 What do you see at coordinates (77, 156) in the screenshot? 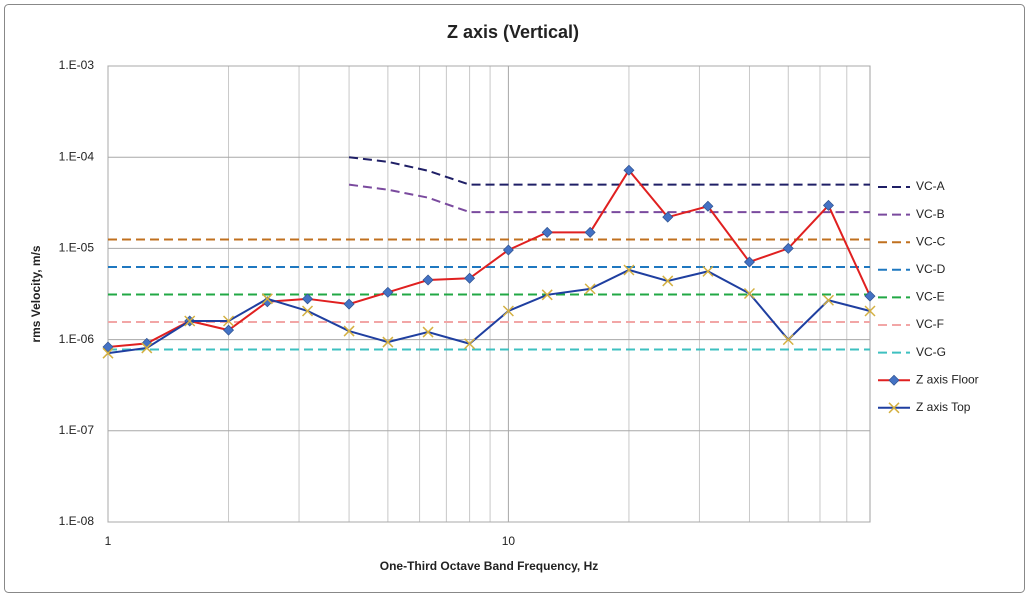
I see `y-tick-label: 1.E-04` at bounding box center [77, 156].